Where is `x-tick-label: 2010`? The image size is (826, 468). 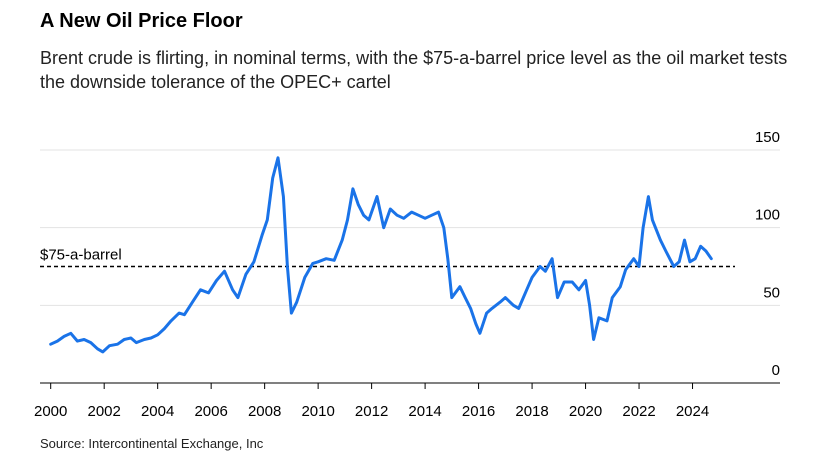 x-tick-label: 2010 is located at coordinates (317, 411).